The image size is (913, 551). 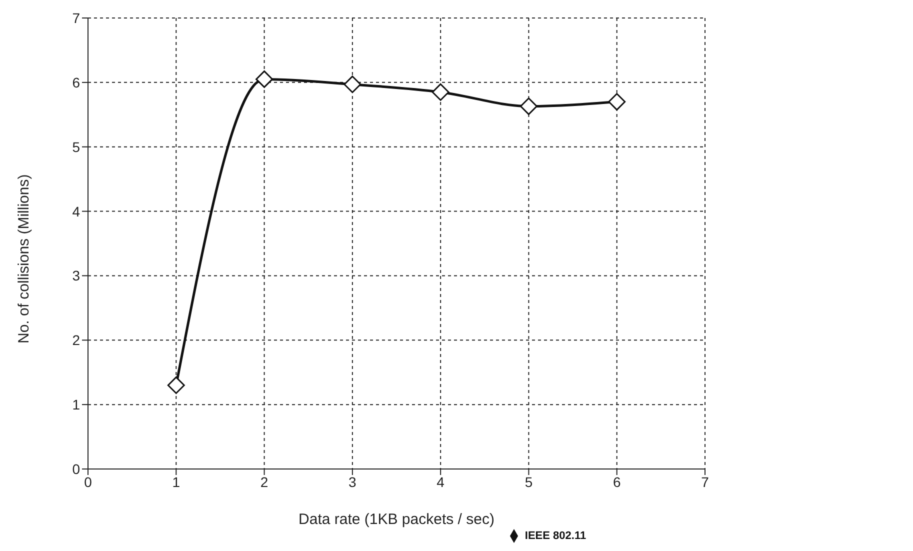 What do you see at coordinates (88, 482) in the screenshot?
I see `x-tick-label: 0` at bounding box center [88, 482].